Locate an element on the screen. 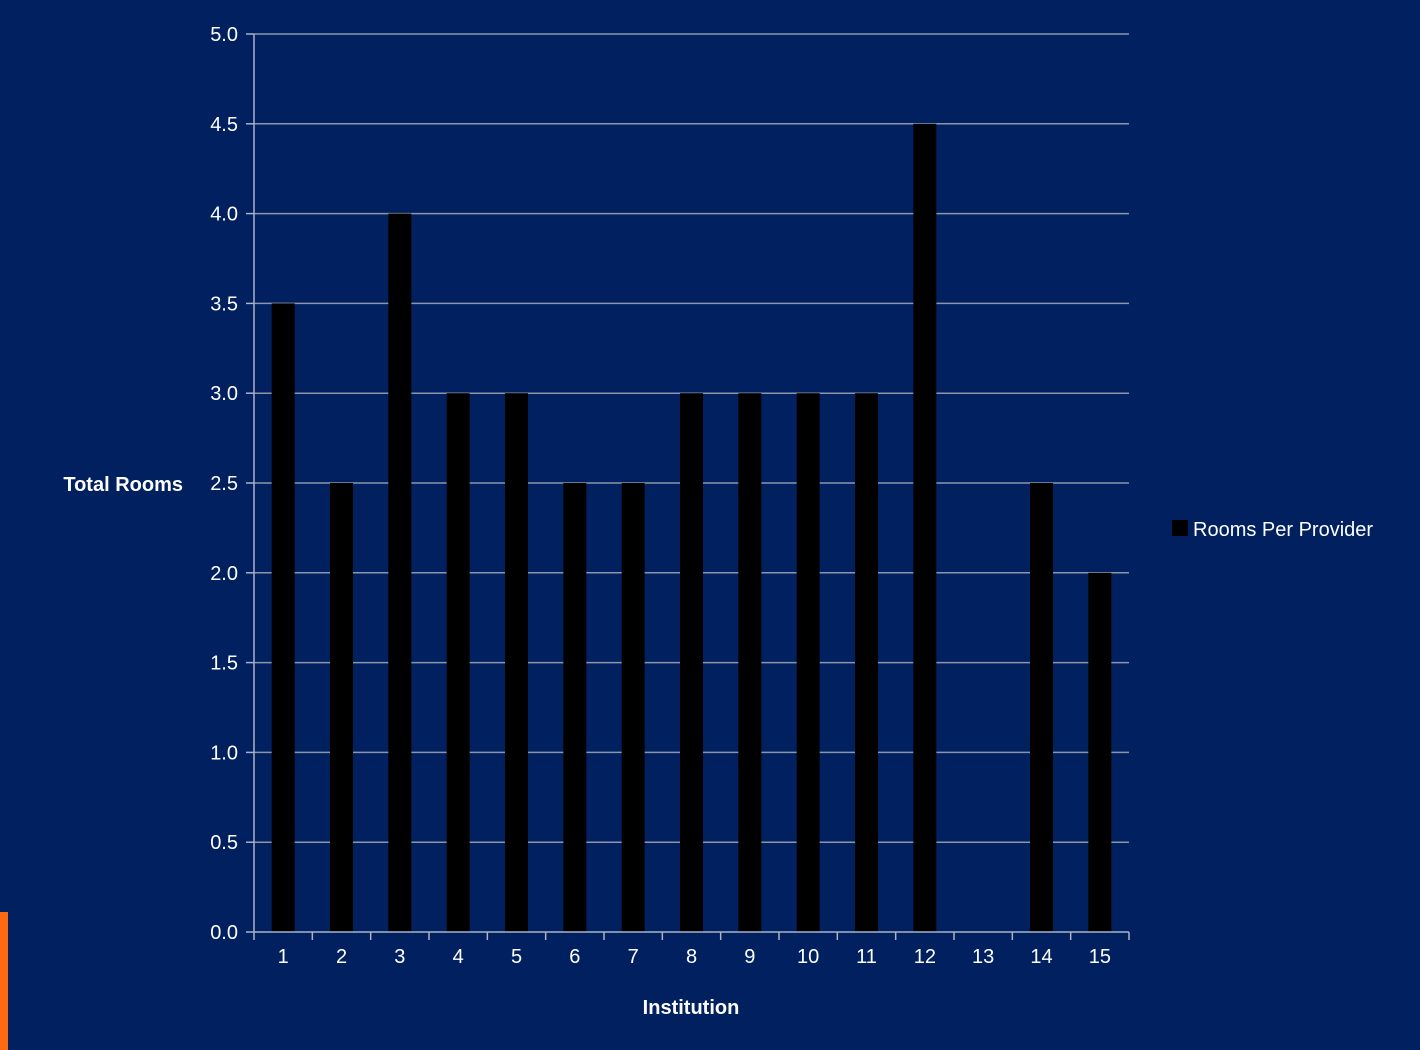 The image size is (1420, 1050). x-tick-label: 10 is located at coordinates (808, 957).